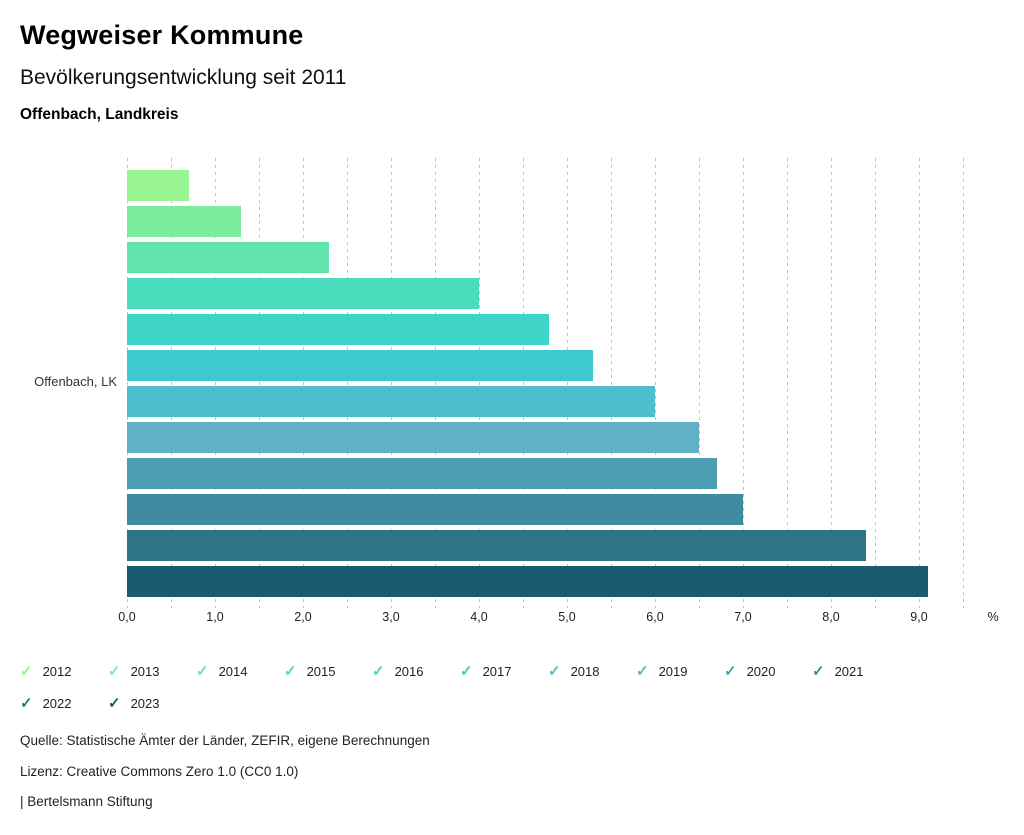 This screenshot has width=1024, height=835. What do you see at coordinates (585, 671) in the screenshot?
I see `legend-item-label: 2018` at bounding box center [585, 671].